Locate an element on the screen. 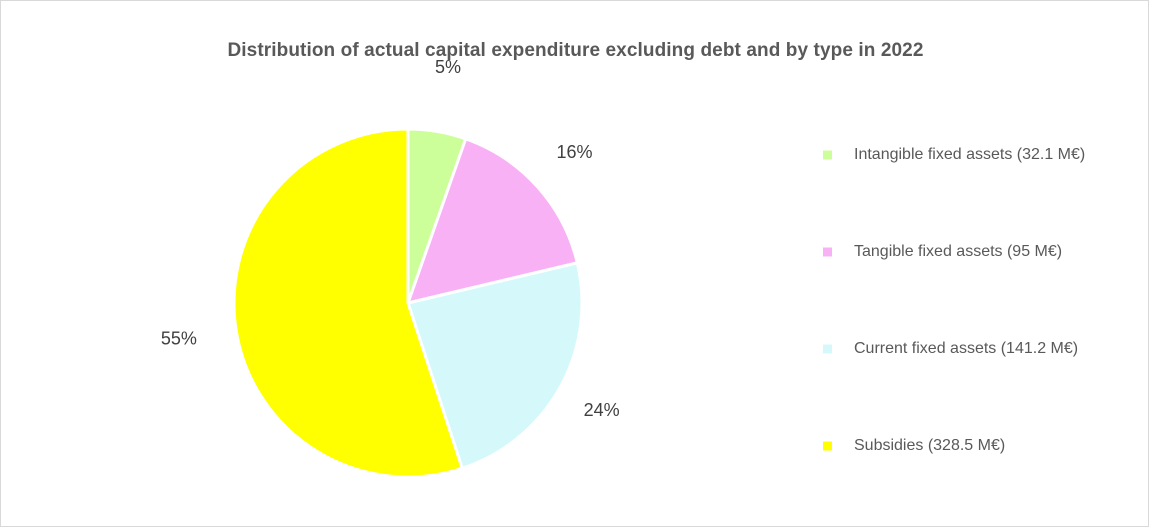  pie-data-label: 5% is located at coordinates (448, 67).